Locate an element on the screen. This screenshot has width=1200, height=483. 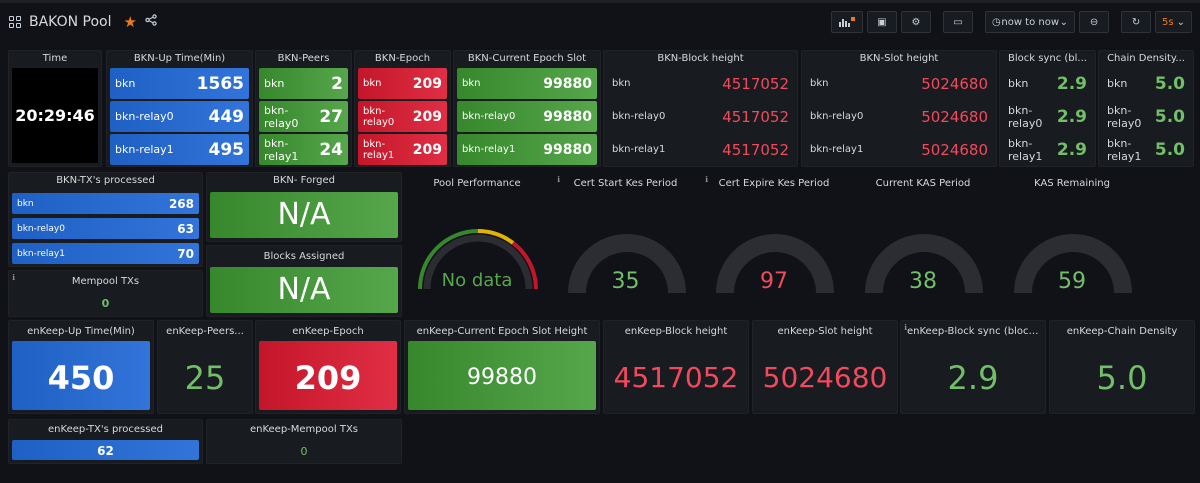
stat-row: bkn-relay1 5024680 is located at coordinates (899, 149).